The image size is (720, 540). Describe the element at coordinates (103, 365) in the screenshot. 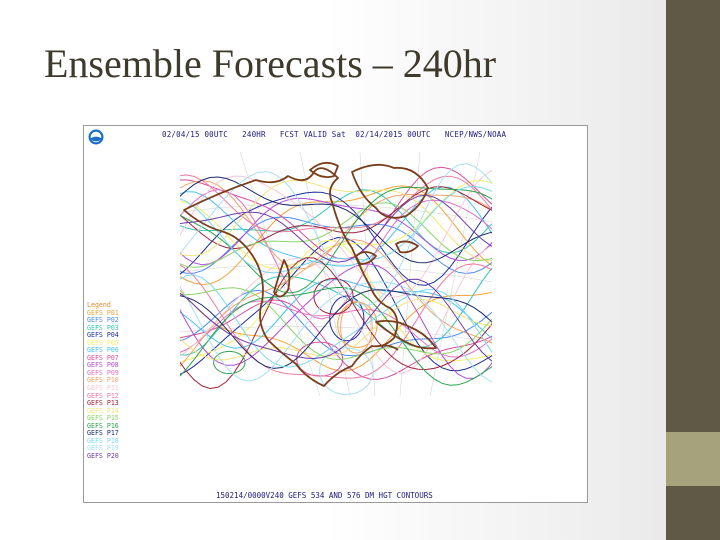

I see `legend-item: GEFS P08` at that location.